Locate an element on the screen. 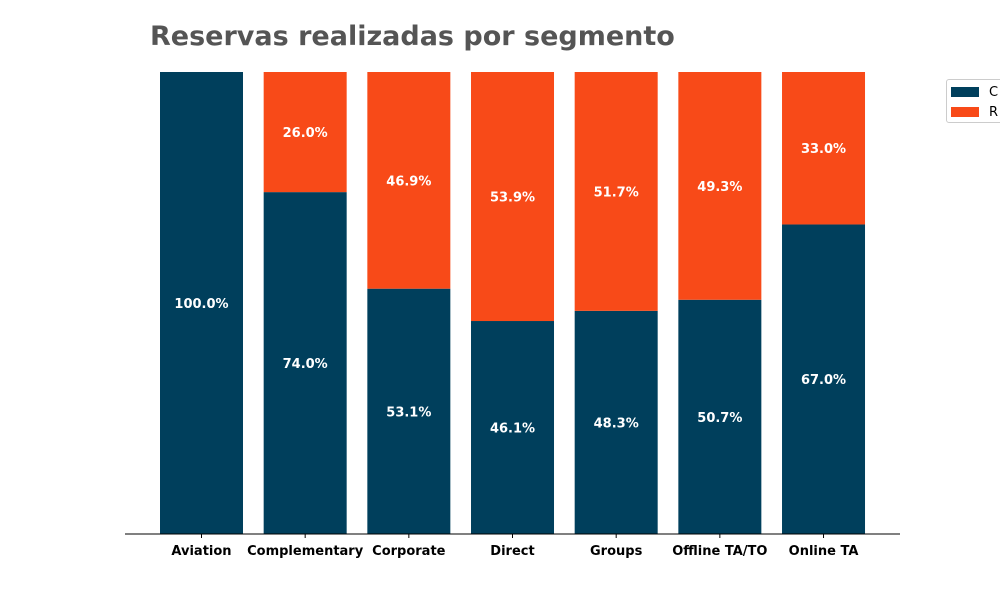 This screenshot has height=600, width=1000. legend-label-series-2: R is located at coordinates (994, 112).